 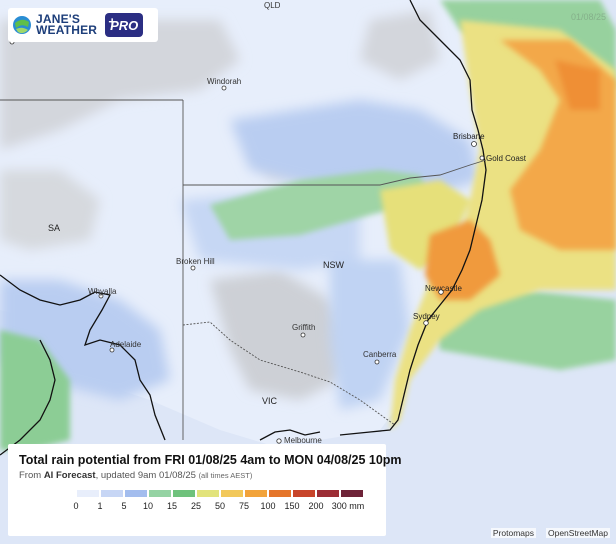 I want to click on brand-logo: JANE'S WEATHER + PRO, so click(x=83, y=25).